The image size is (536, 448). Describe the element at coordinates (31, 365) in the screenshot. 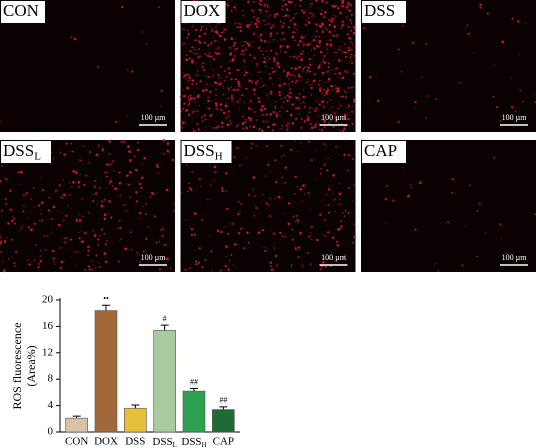

I see `y-axis-label: (Area%)` at that location.